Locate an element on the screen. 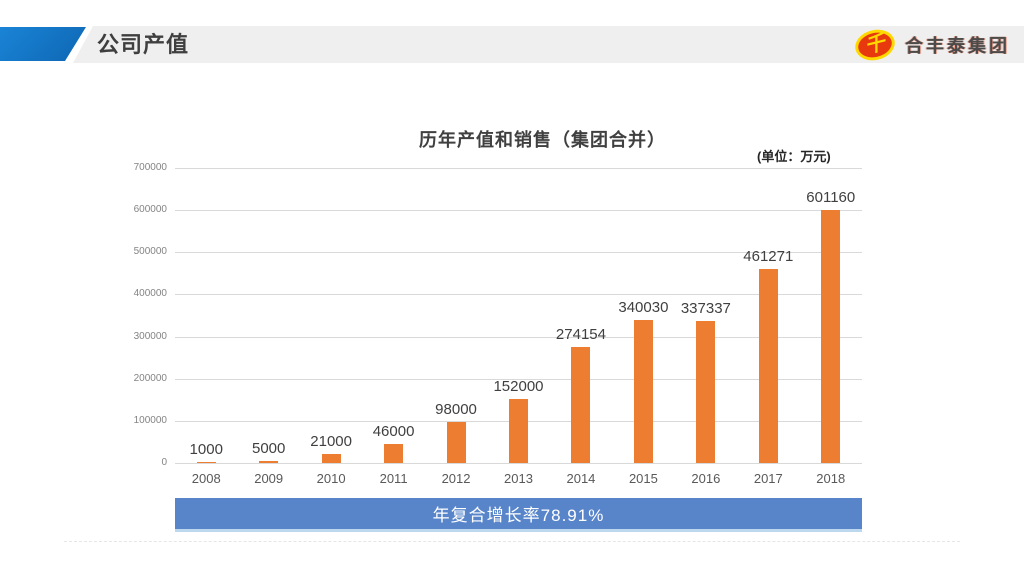  y-axis-tick-0: 0 is located at coordinates (164, 462).